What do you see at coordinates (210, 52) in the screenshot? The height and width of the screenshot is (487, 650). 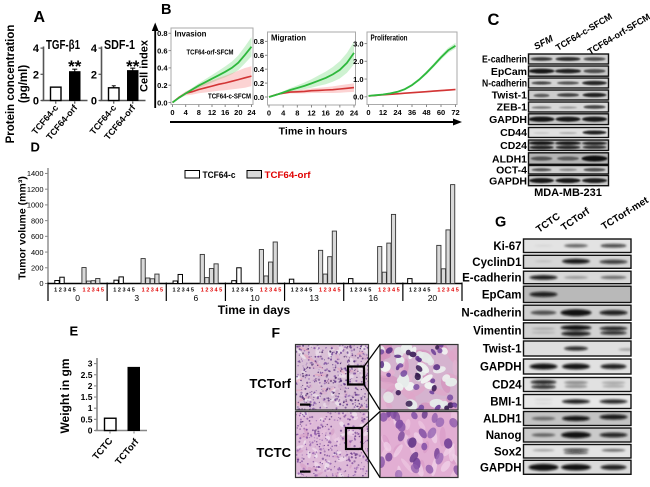 I see `svg-text: TCF64-orf-SFCM` at bounding box center [210, 52].